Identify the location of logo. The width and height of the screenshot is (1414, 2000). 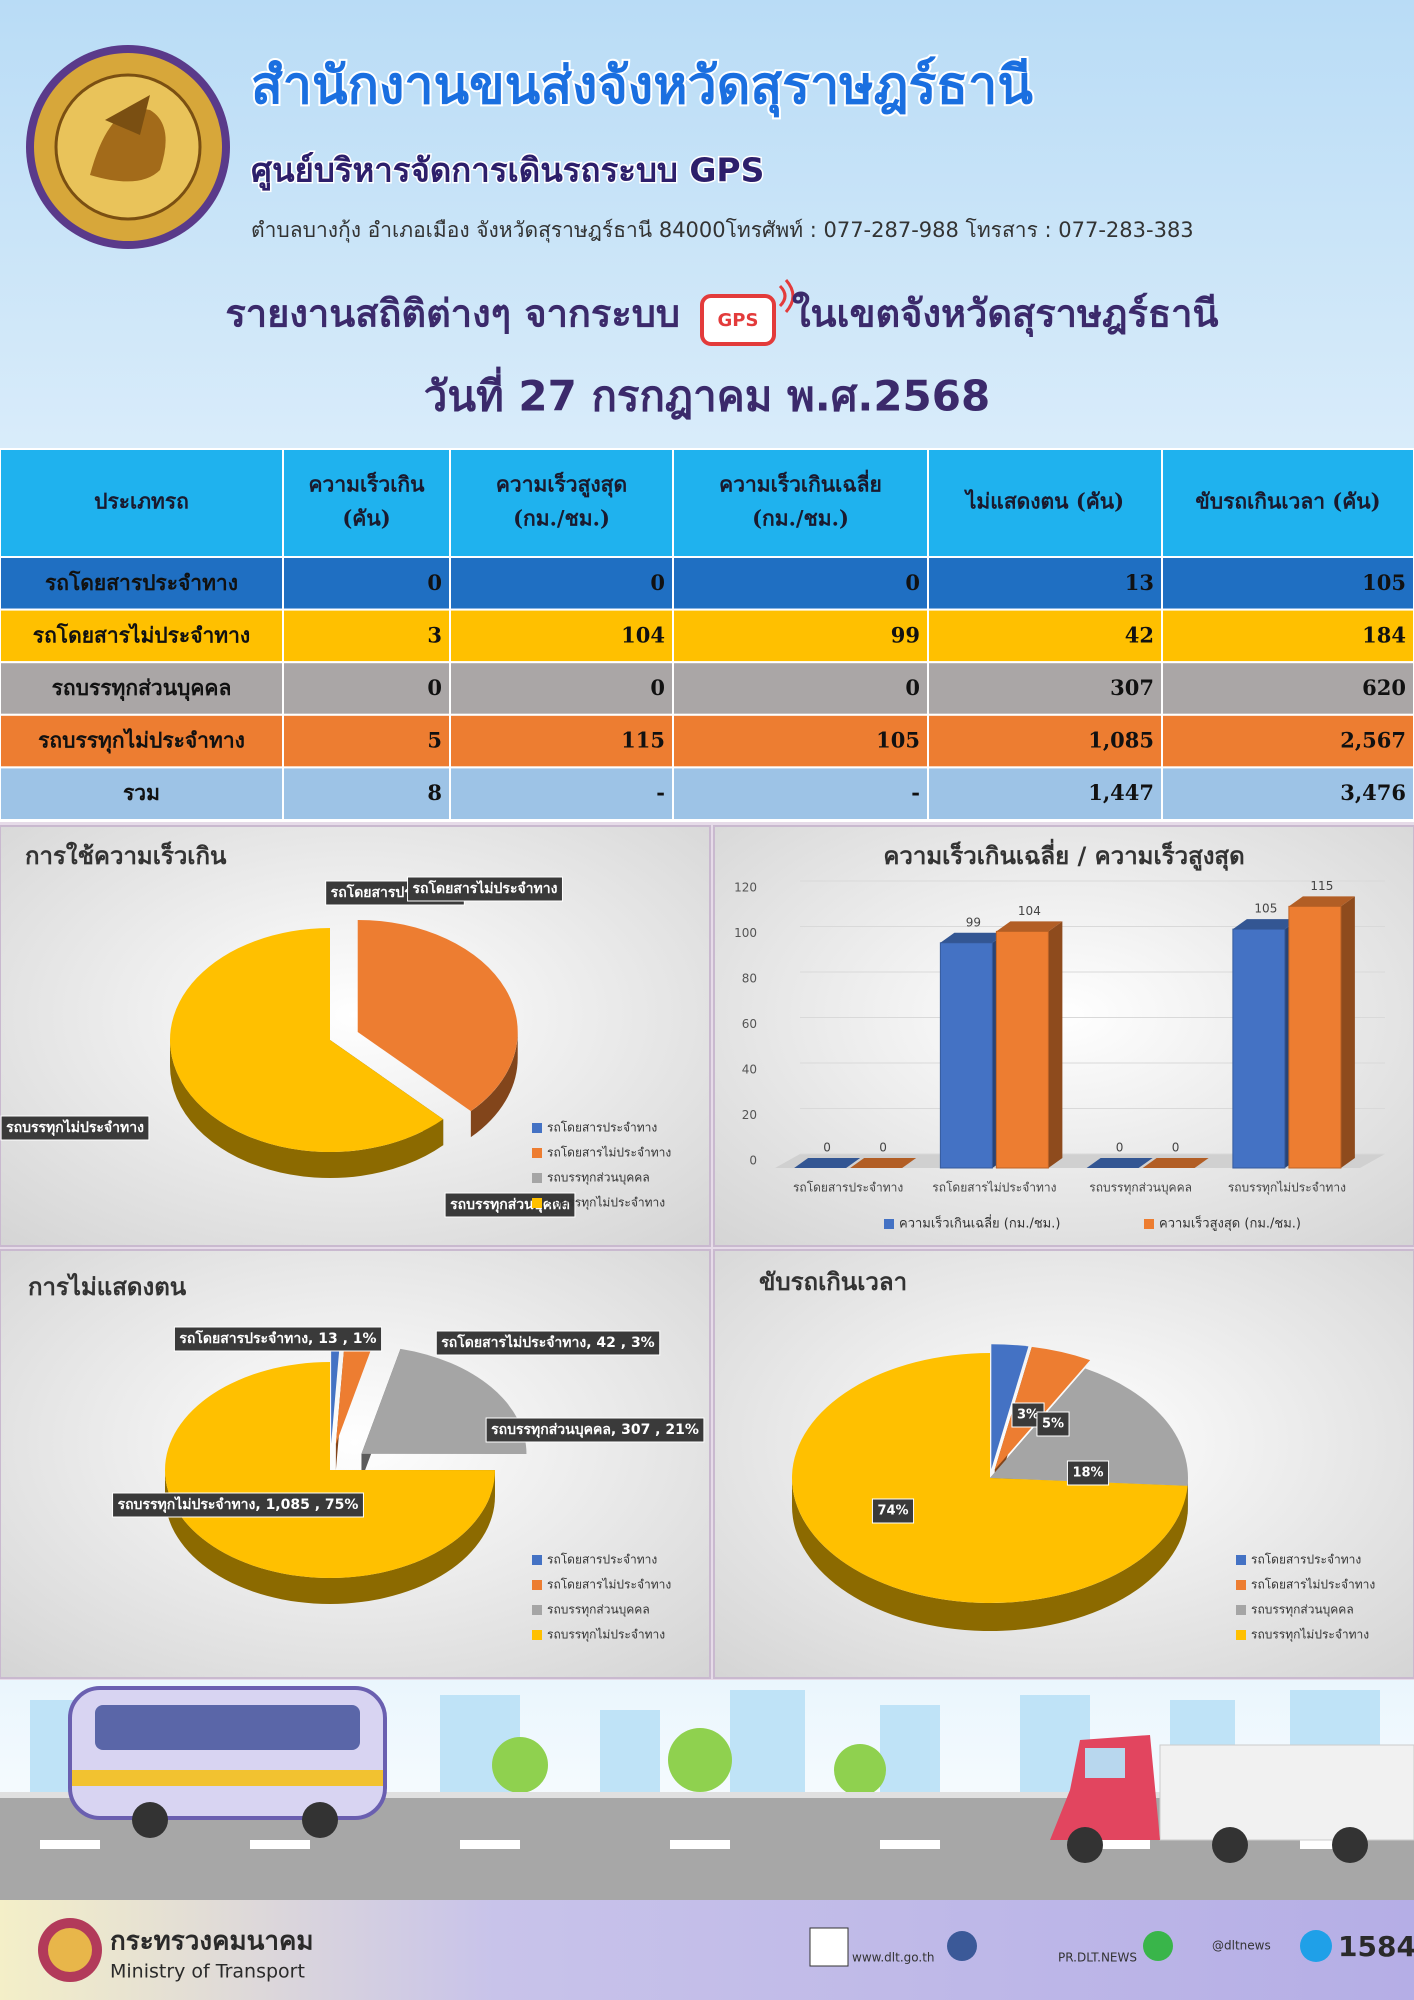
(128, 147).